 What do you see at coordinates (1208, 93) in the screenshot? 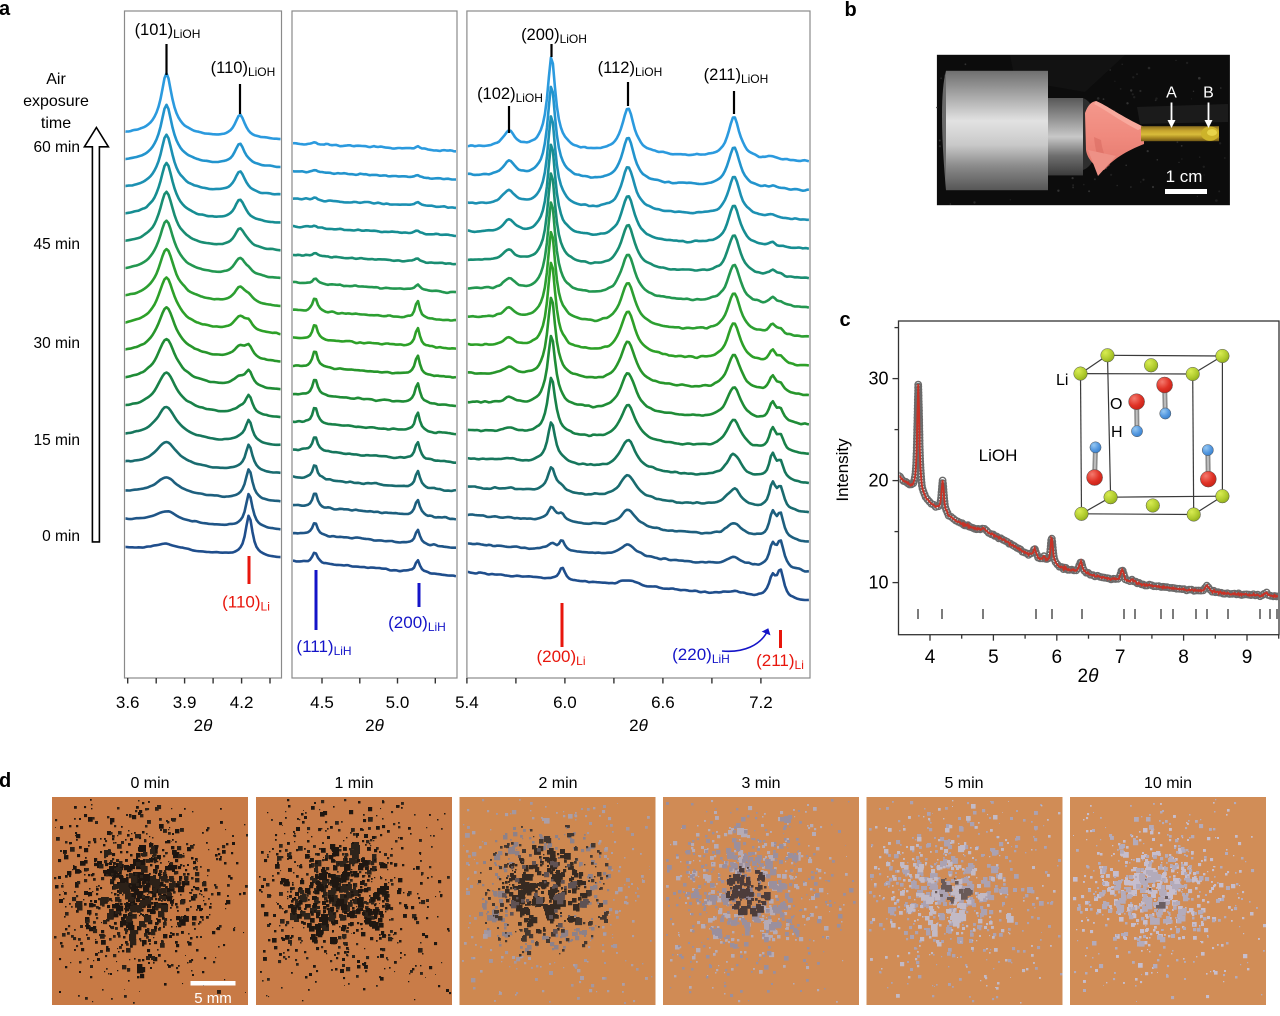
I see `svg-text: B` at bounding box center [1208, 93].